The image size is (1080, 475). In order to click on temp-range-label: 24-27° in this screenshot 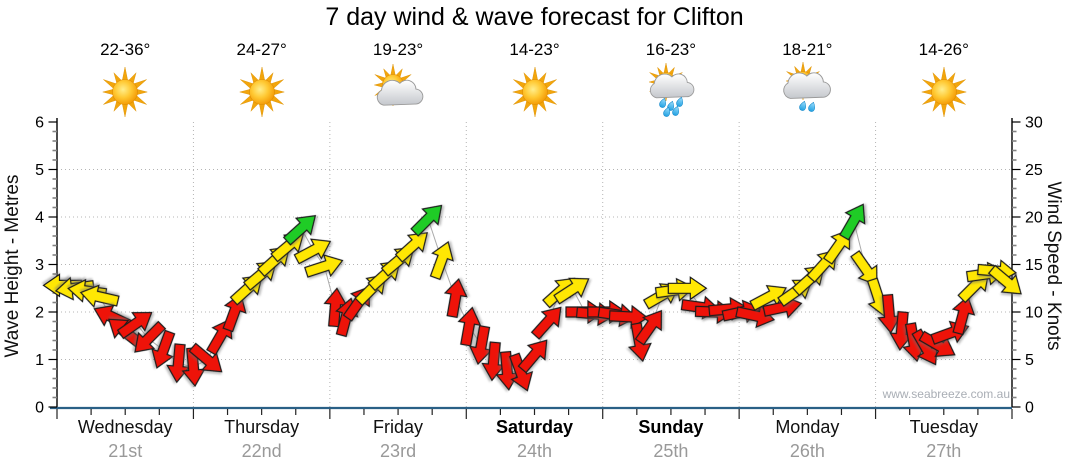, I will do `click(261, 49)`.